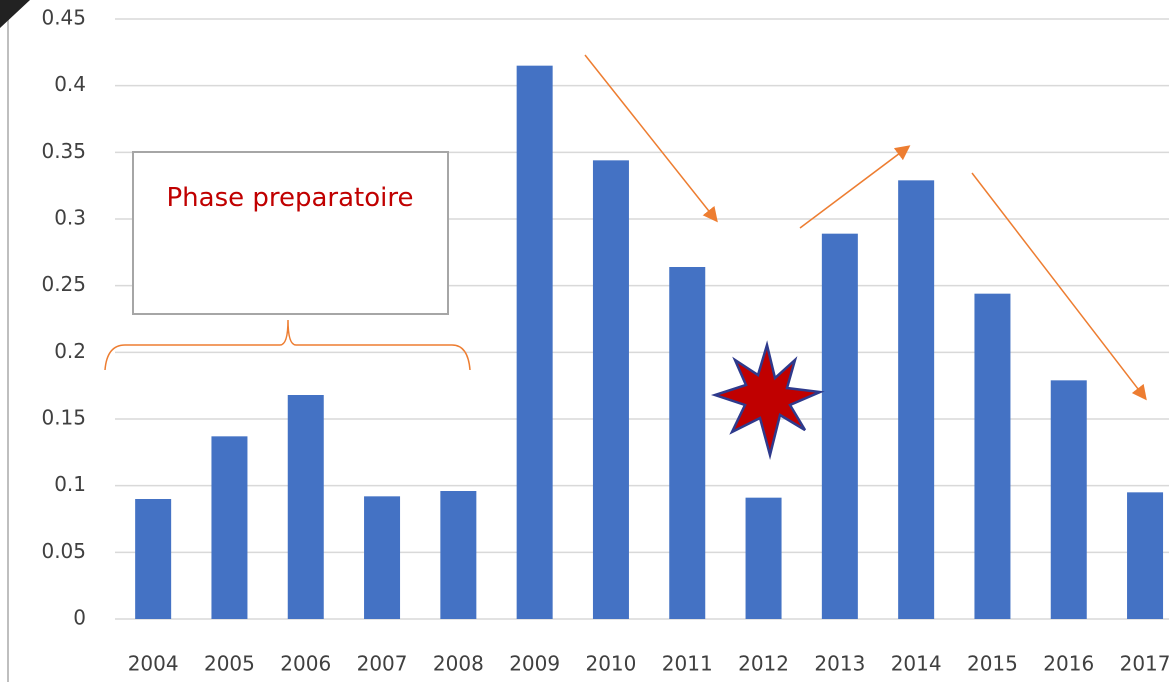 The height and width of the screenshot is (682, 1169). What do you see at coordinates (63, 151) in the screenshot?
I see `y-tick-label: 0.35` at bounding box center [63, 151].